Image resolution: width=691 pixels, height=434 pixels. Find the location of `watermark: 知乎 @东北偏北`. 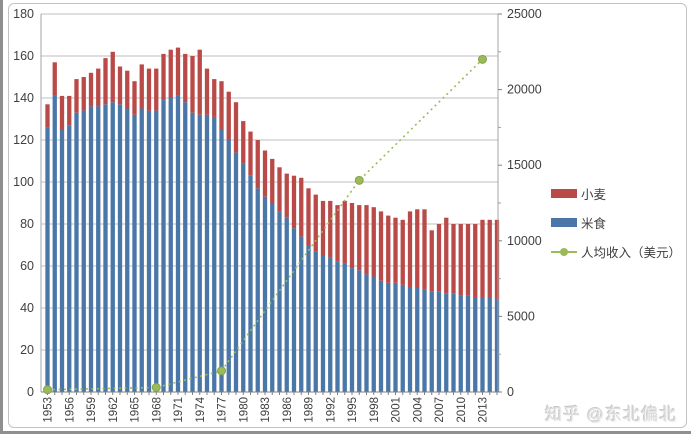

watermark: 知乎 @东北偏北 is located at coordinates (611, 414).